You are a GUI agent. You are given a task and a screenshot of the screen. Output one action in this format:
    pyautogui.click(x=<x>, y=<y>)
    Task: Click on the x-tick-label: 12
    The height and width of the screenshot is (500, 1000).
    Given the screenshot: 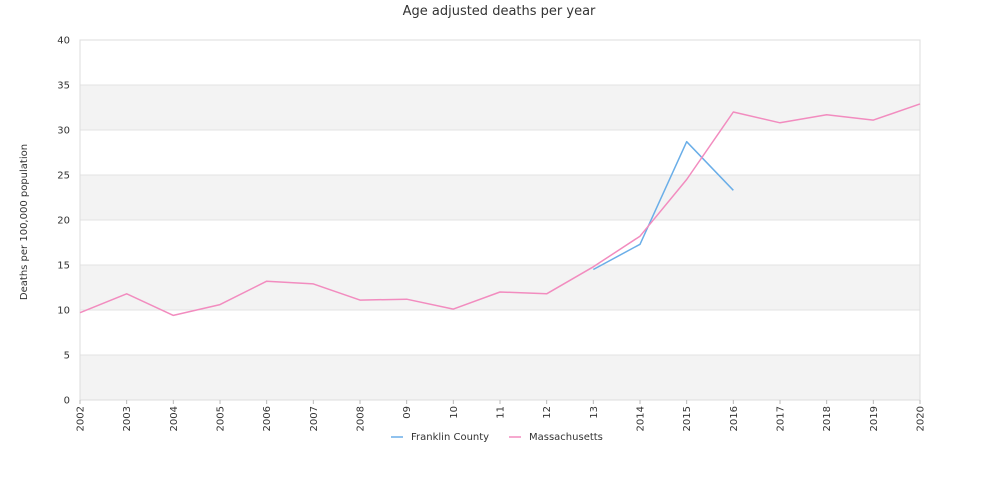 What is the action you would take?
    pyautogui.click(x=547, y=412)
    